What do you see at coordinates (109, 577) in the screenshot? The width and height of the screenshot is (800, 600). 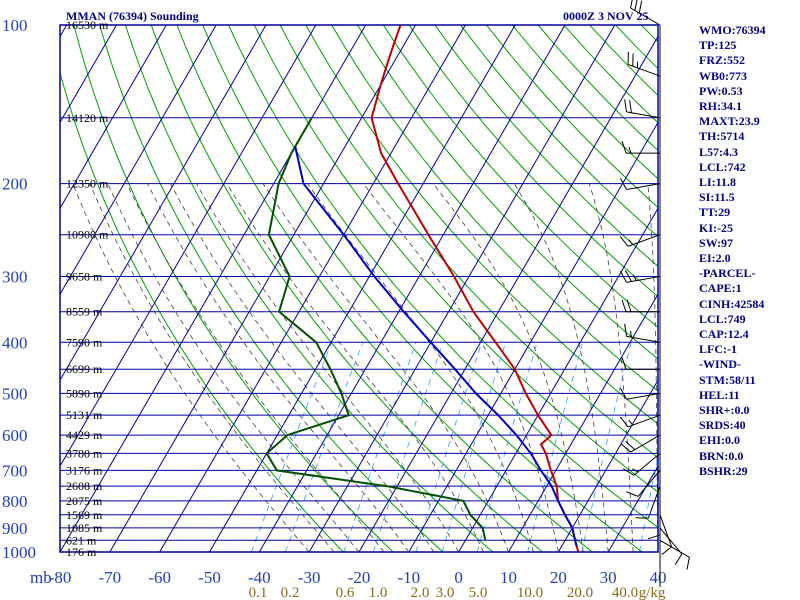 I see `temperature-tick-label: -70` at bounding box center [109, 577].